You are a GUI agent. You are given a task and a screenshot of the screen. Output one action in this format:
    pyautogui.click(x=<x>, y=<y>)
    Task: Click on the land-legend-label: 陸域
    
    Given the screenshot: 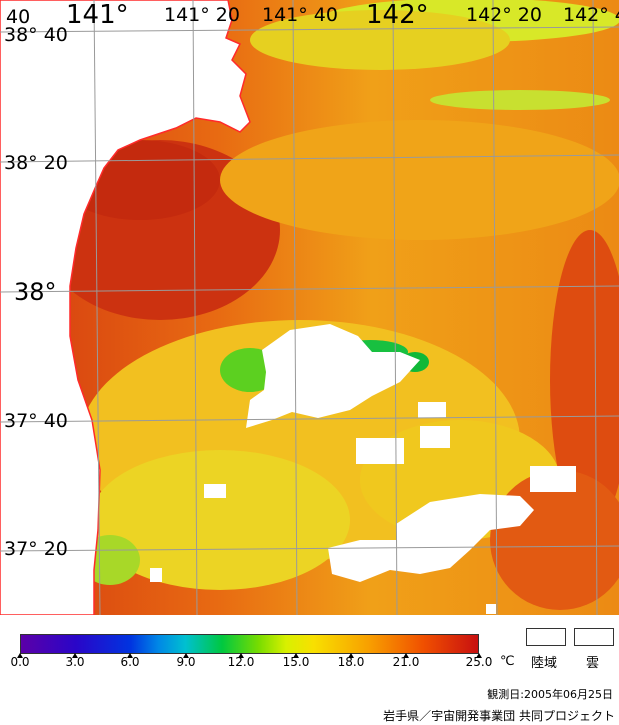 What is the action you would take?
    pyautogui.click(x=544, y=663)
    